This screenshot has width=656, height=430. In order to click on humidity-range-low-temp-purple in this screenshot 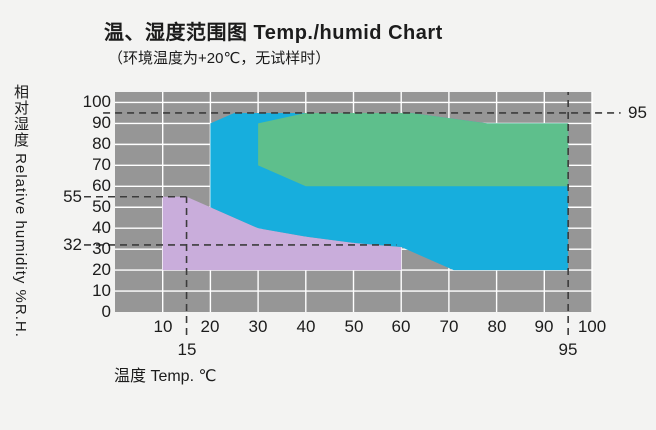, I will do `click(282, 233)`.